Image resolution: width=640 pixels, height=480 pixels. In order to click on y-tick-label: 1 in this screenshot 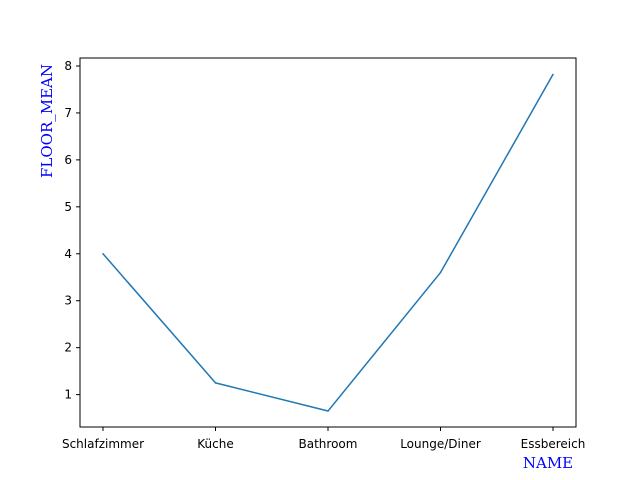, I will do `click(68, 395)`.